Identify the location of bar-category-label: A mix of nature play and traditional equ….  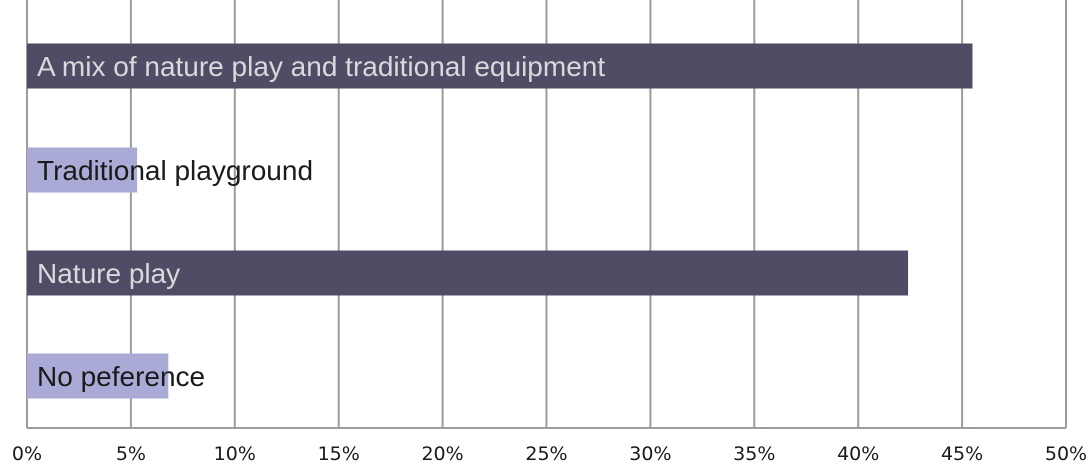
(321, 66).